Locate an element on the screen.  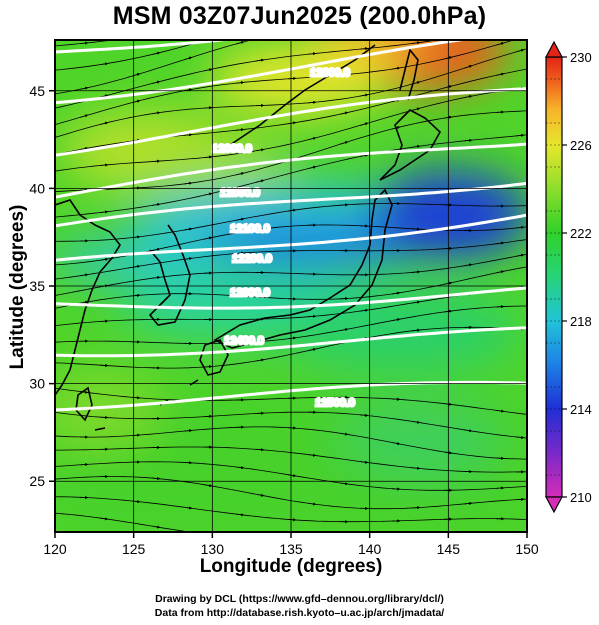
contour-label: 12000.0 is located at coordinates (330, 73).